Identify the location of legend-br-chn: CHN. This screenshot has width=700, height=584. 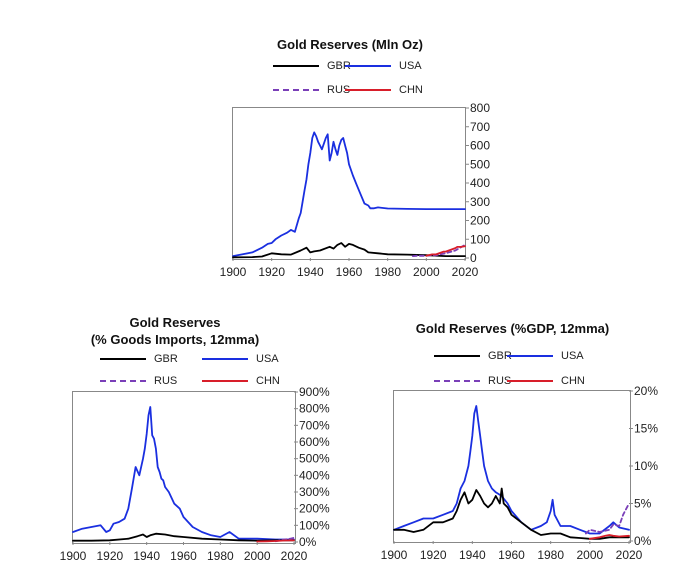
(546, 381).